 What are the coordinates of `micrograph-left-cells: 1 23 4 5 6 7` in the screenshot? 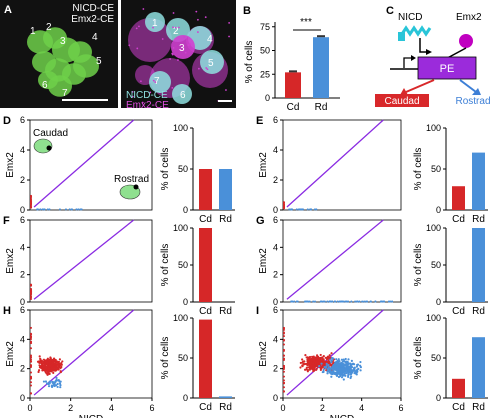 It's located at (64, 60).